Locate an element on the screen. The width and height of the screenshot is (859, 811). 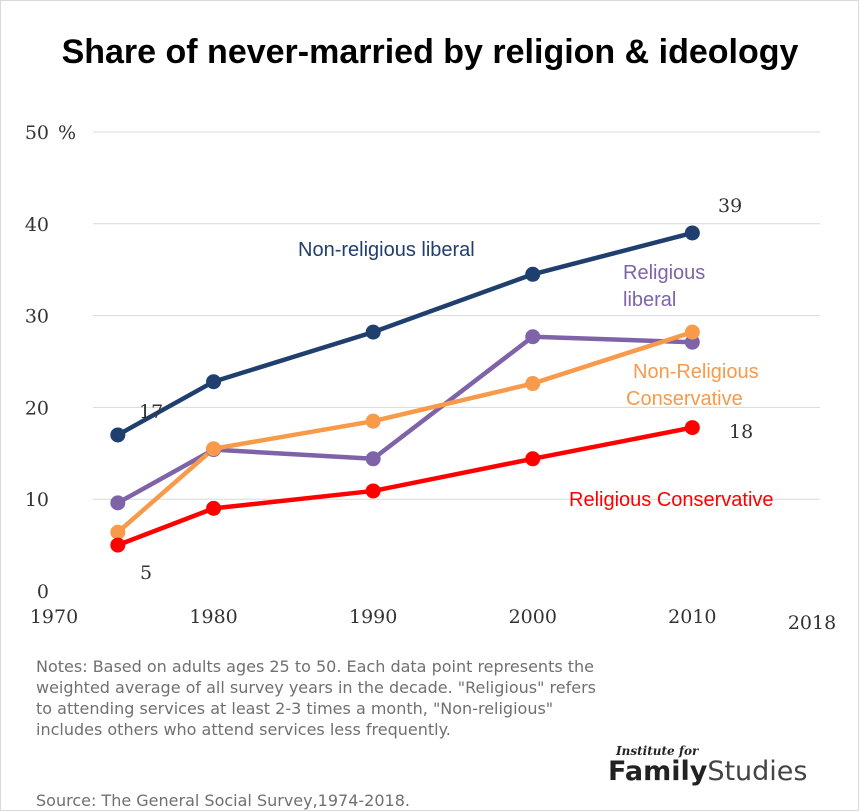
data-label-rc-2010: 18 is located at coordinates (741, 432).